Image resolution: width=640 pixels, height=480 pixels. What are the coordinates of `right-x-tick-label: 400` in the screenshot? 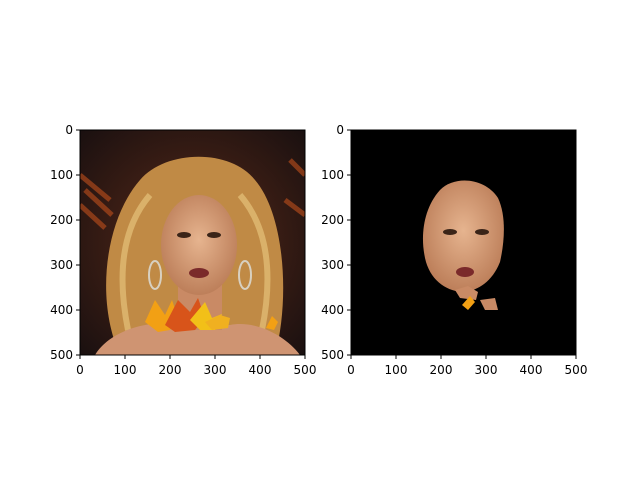 It's located at (531, 370).